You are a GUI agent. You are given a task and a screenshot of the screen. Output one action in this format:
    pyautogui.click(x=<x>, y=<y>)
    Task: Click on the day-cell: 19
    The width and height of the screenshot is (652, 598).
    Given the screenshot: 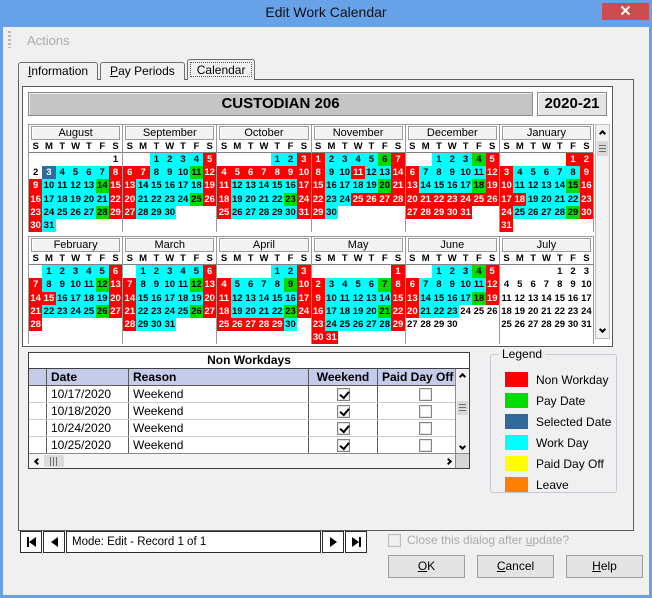 What is the action you would take?
    pyautogui.click(x=533, y=199)
    